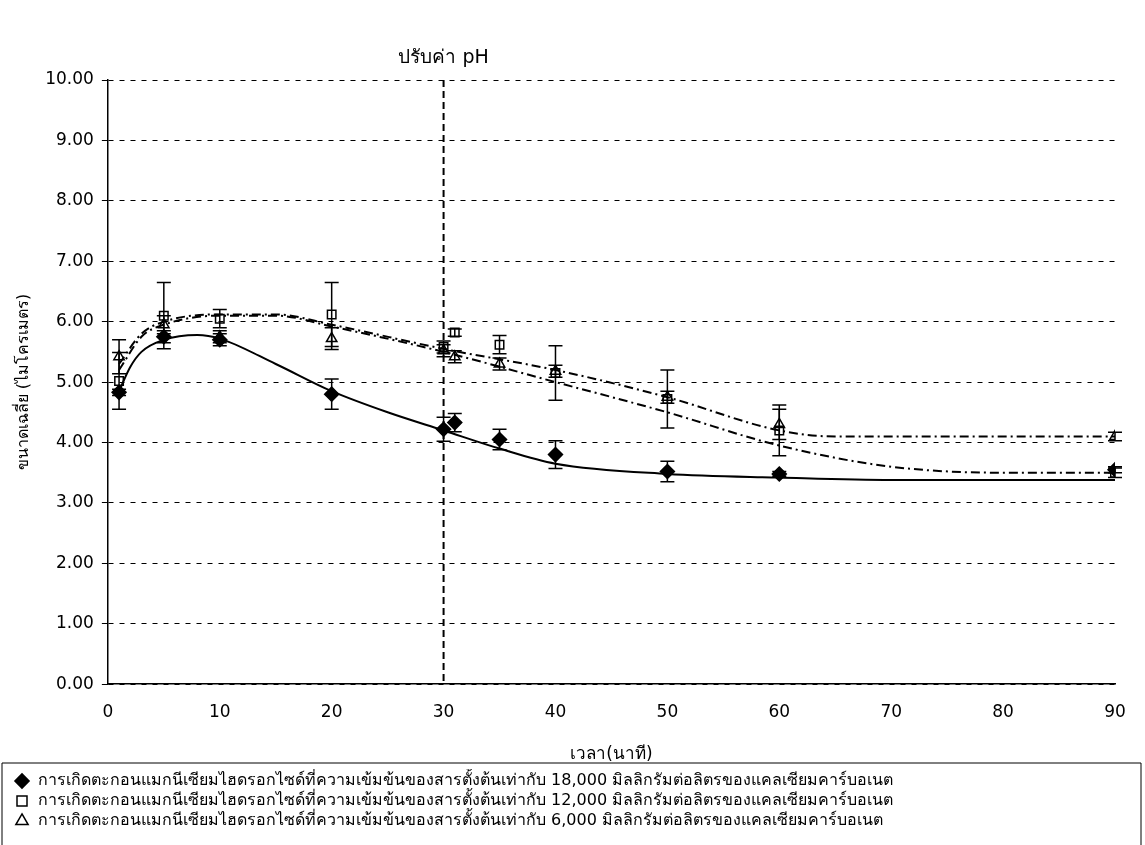 This screenshot has height=845, width=1145. What do you see at coordinates (443, 56) in the screenshot?
I see `ref-line-label: ปรับค่า pH` at bounding box center [443, 56].